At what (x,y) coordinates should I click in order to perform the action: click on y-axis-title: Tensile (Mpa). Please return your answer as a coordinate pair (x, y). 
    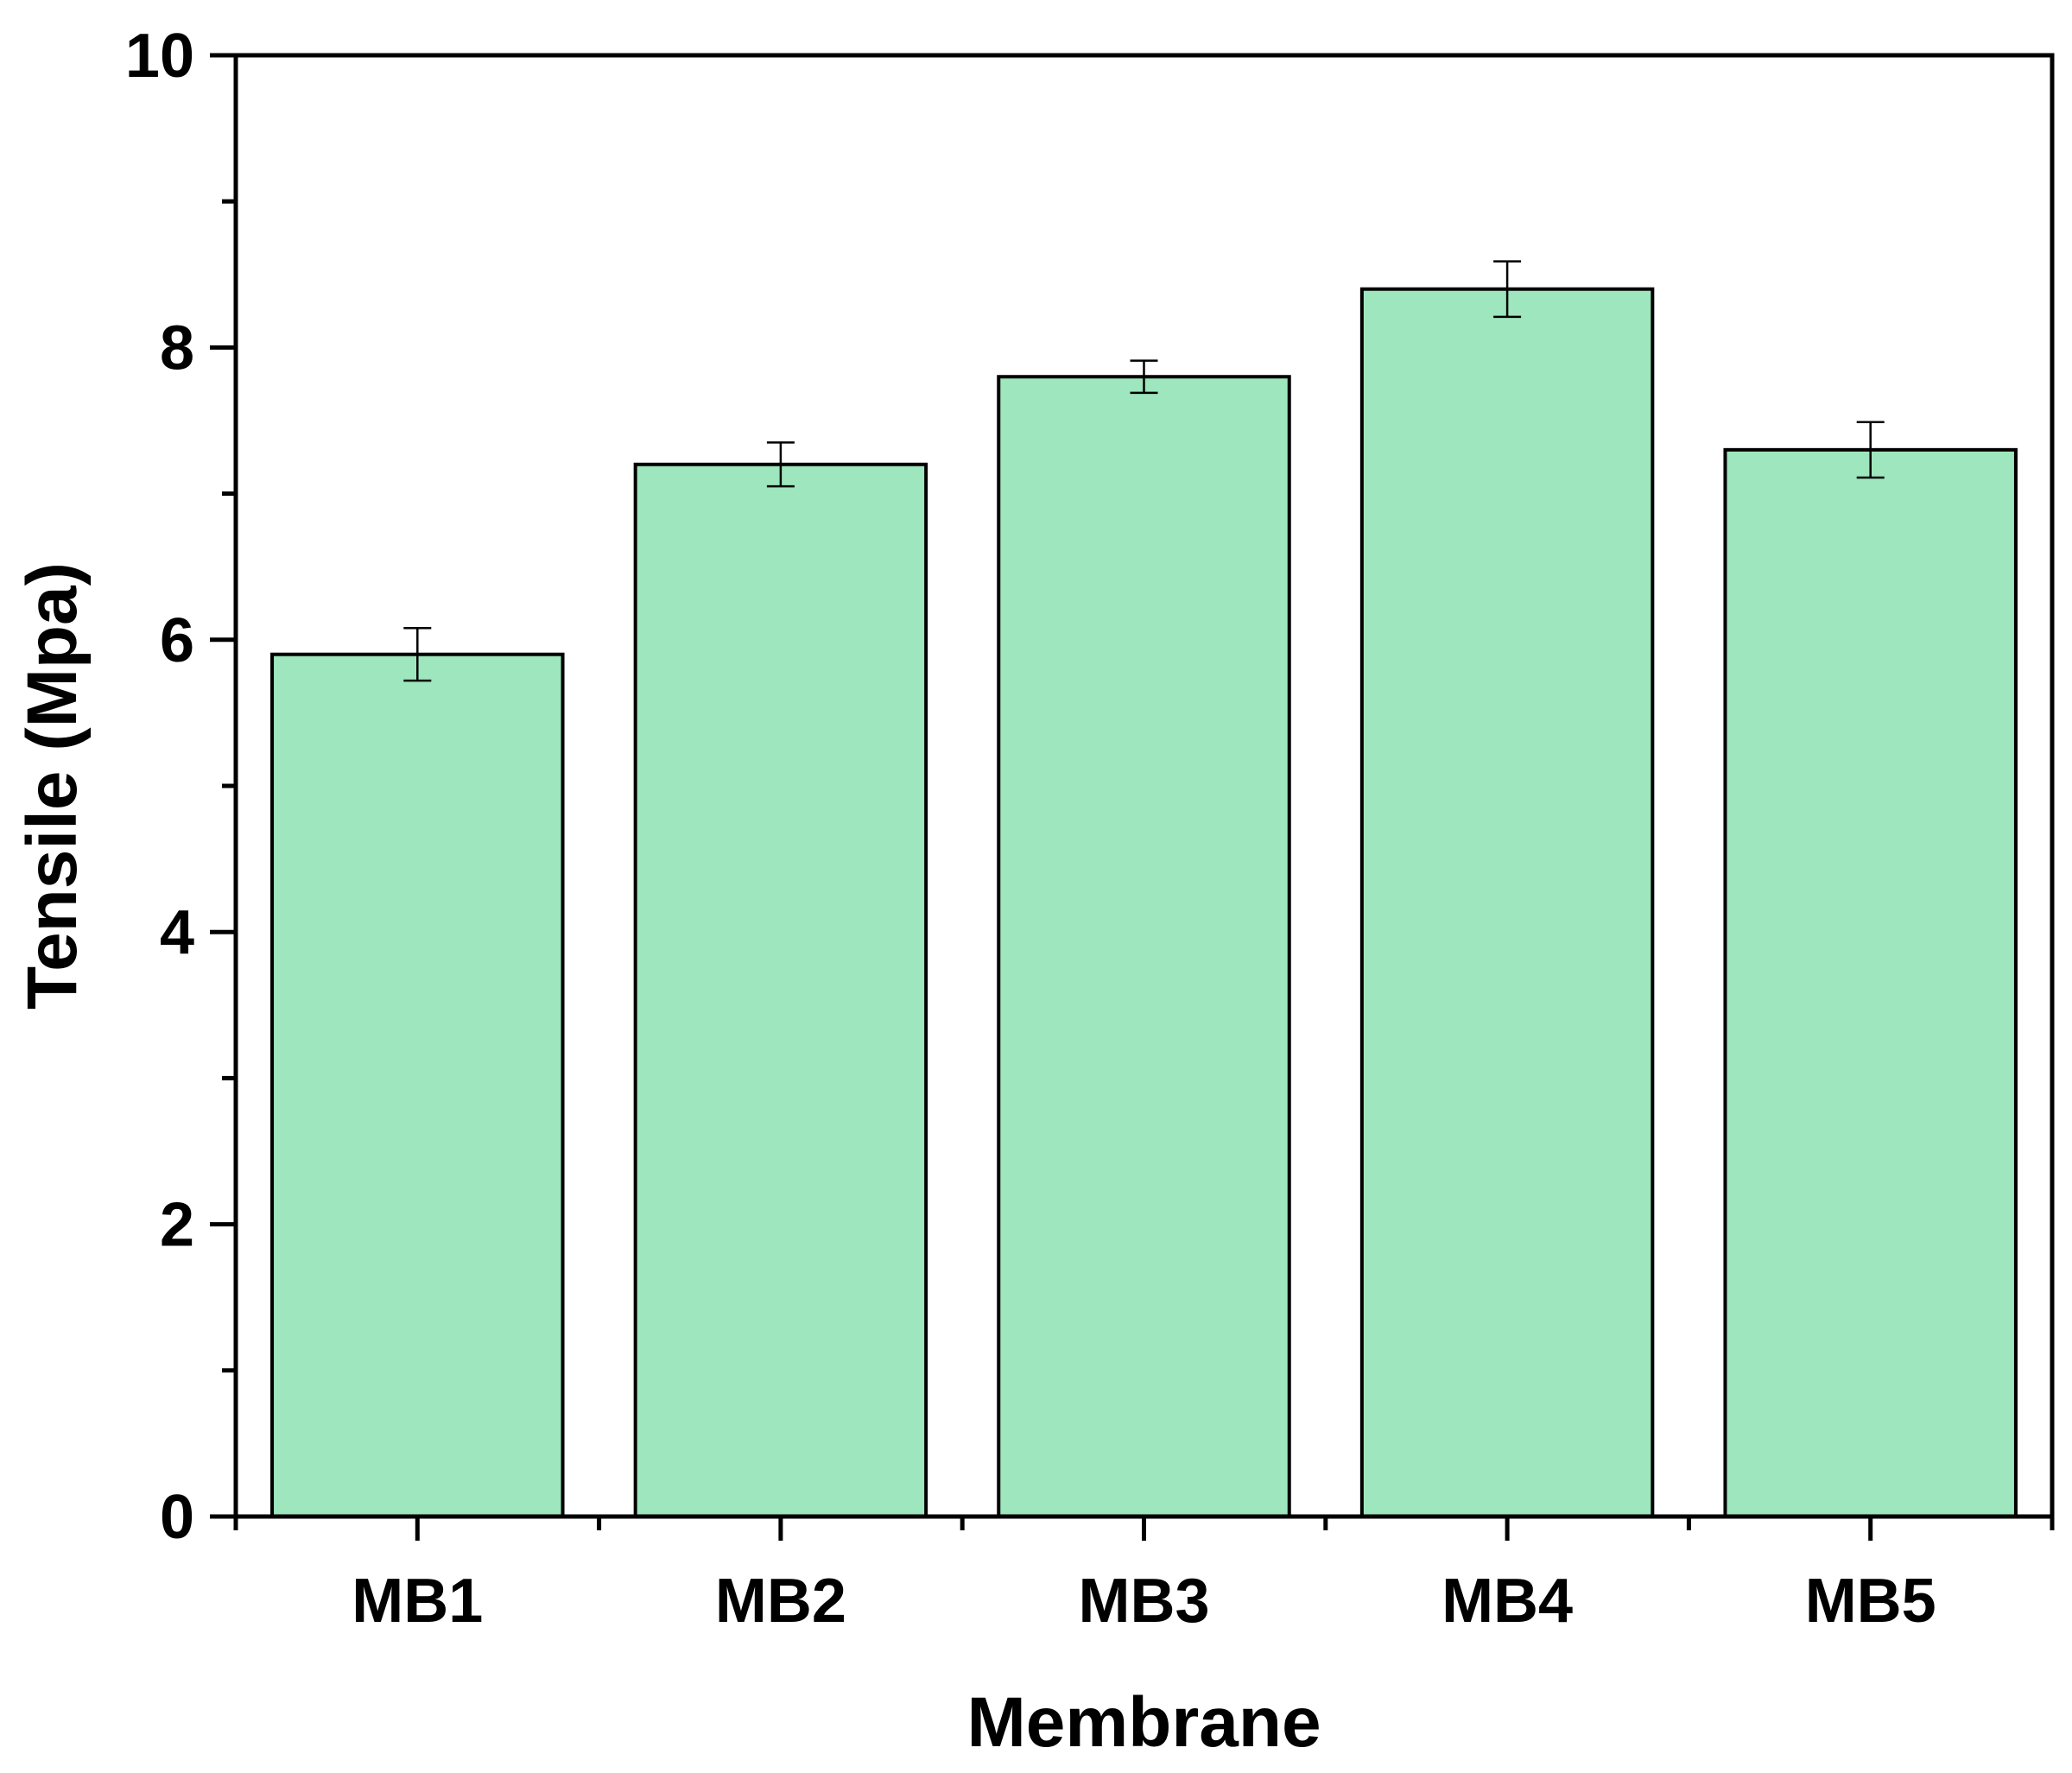
    Looking at the image, I should click on (53, 786).